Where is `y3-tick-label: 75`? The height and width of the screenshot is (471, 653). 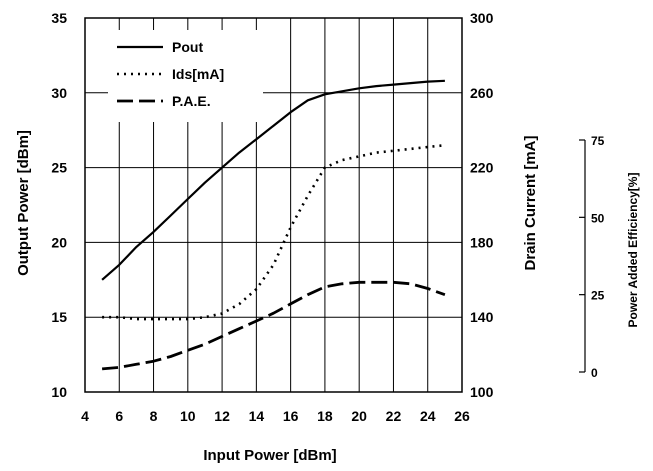 y3-tick-label: 75 is located at coordinates (598, 141).